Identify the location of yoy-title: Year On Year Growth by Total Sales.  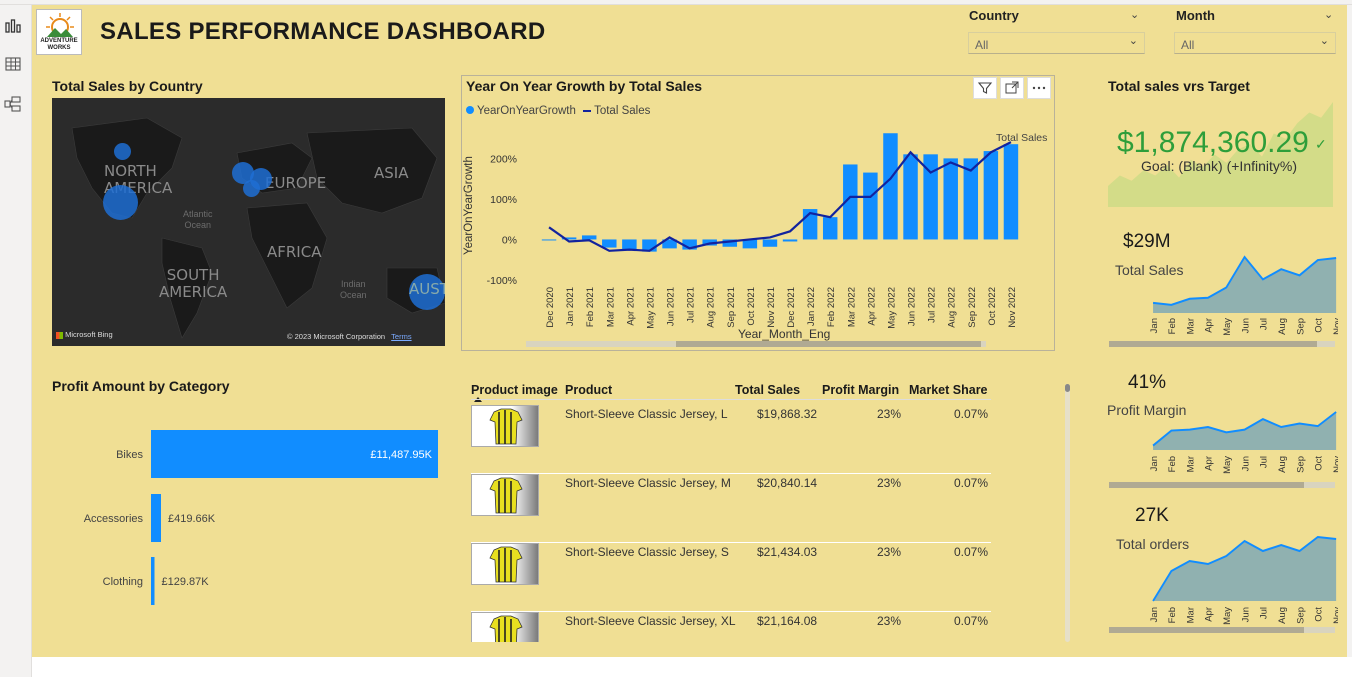
(584, 86).